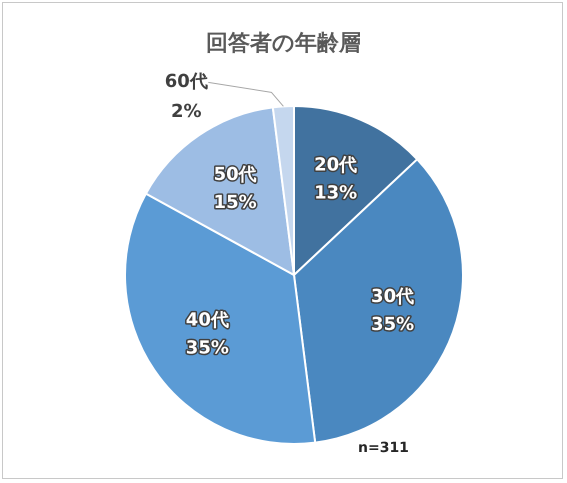 The image size is (567, 483). I want to click on slice-label: 20代, so click(336, 165).